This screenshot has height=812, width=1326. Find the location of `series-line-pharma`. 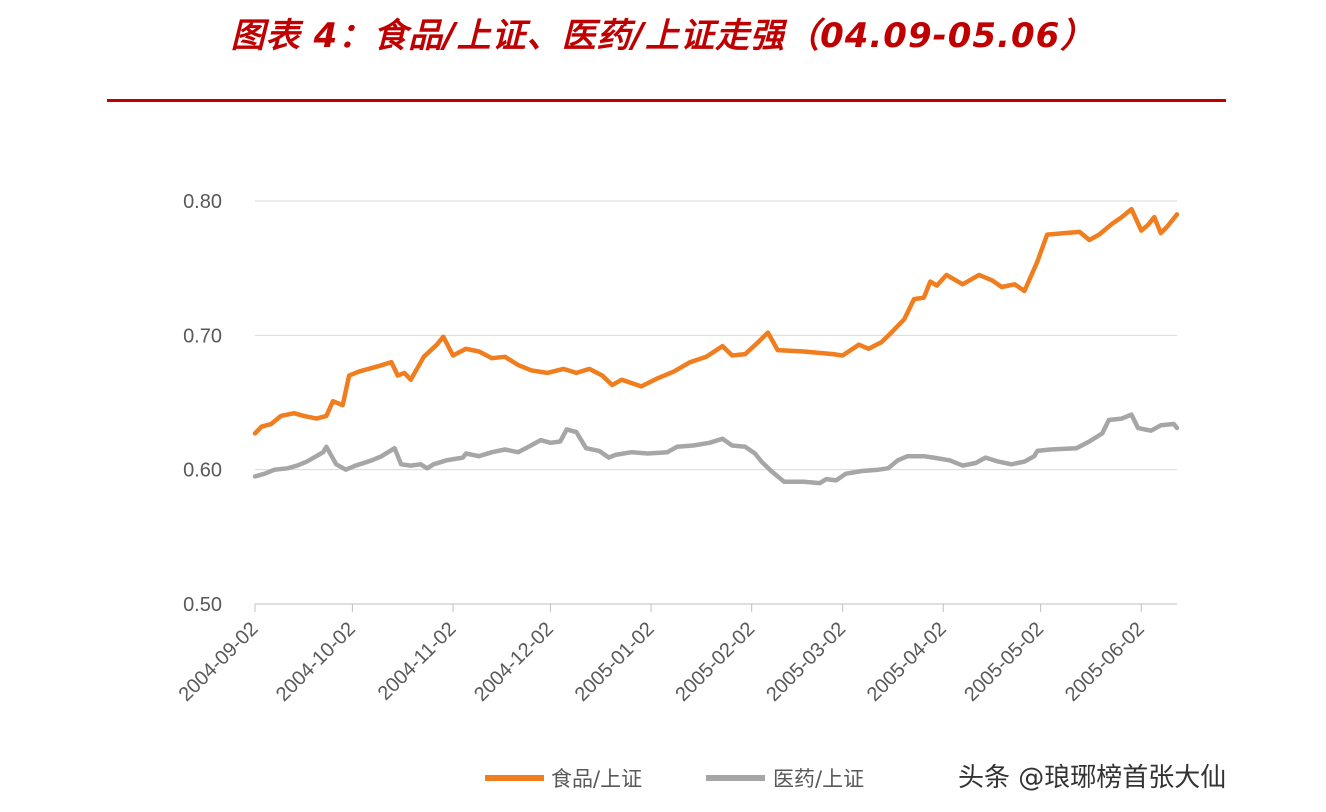

series-line-pharma is located at coordinates (716, 449).